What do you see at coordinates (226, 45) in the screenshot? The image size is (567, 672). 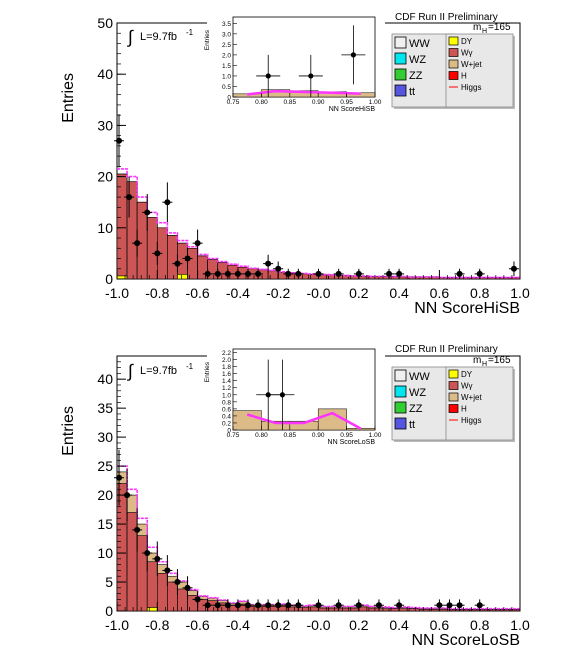 I see `inset-y-tick-label: 2.5` at bounding box center [226, 45].